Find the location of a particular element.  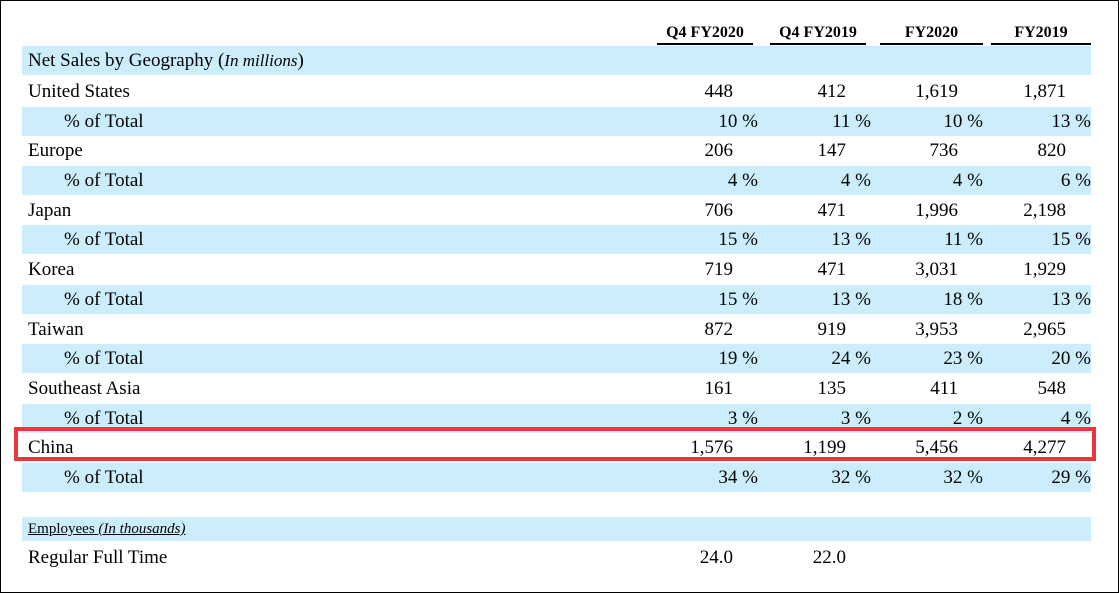

sales-value: 206 is located at coordinates (719, 150).